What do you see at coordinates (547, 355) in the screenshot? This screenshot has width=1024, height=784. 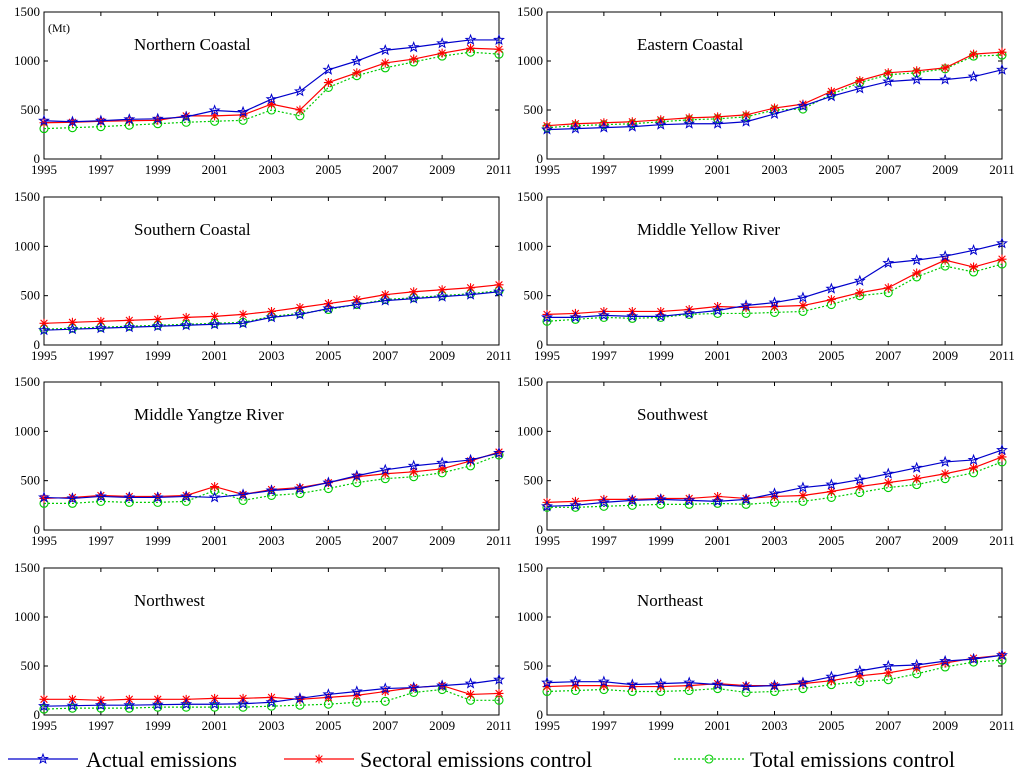 I see `x-tick-label: 1995` at bounding box center [547, 355].